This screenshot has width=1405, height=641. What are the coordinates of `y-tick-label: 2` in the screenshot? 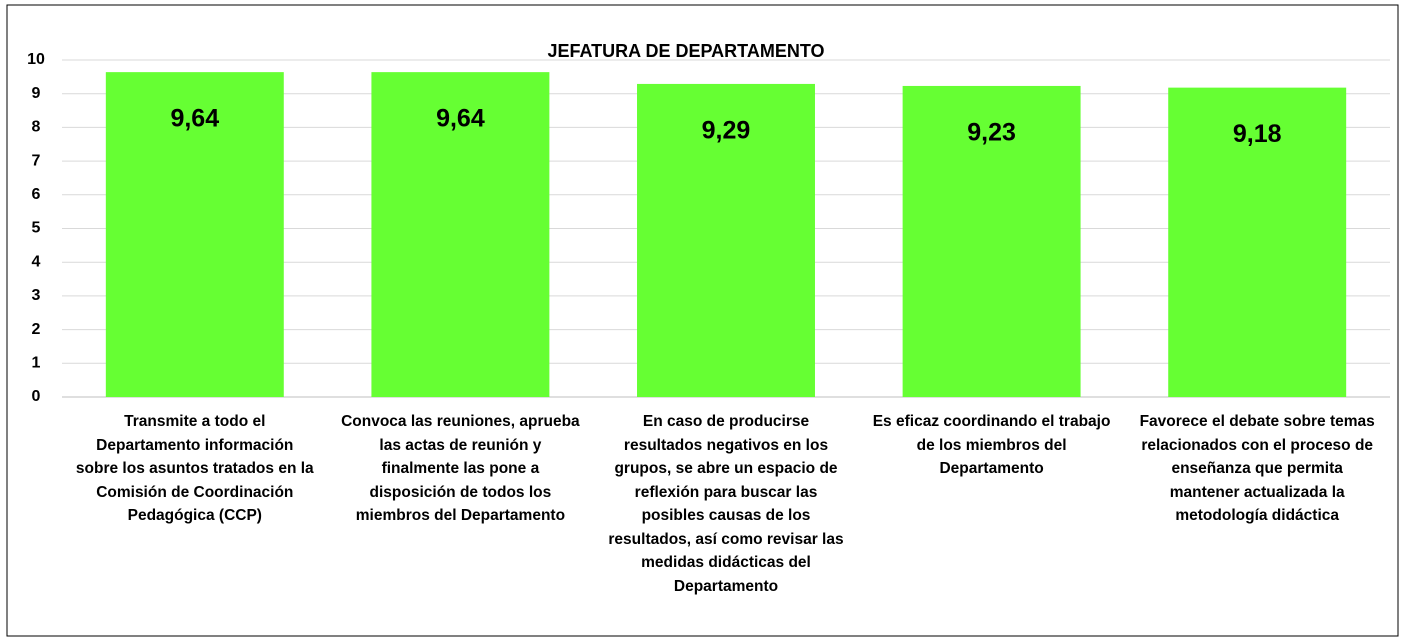 It's located at (36, 329).